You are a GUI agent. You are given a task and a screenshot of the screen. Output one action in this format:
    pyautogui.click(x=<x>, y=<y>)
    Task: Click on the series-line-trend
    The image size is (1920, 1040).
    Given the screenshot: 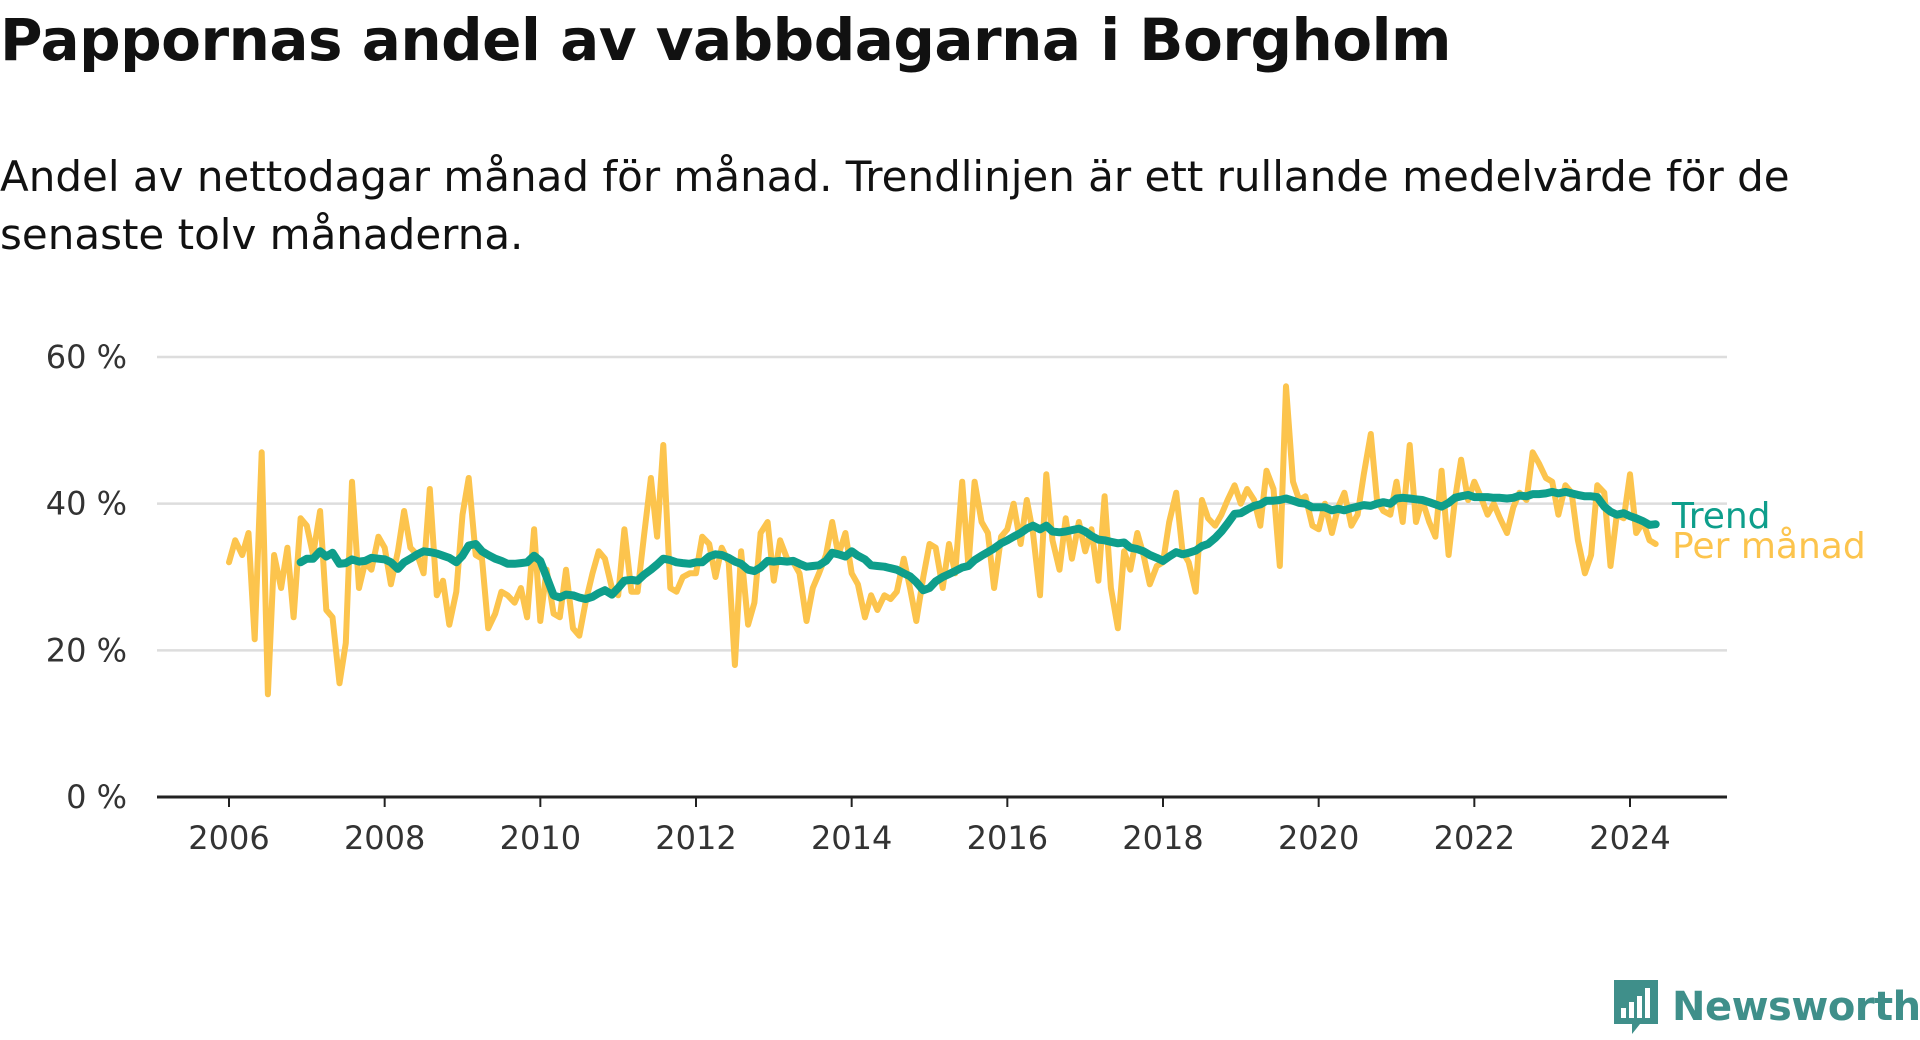 What is the action you would take?
    pyautogui.click(x=978, y=545)
    